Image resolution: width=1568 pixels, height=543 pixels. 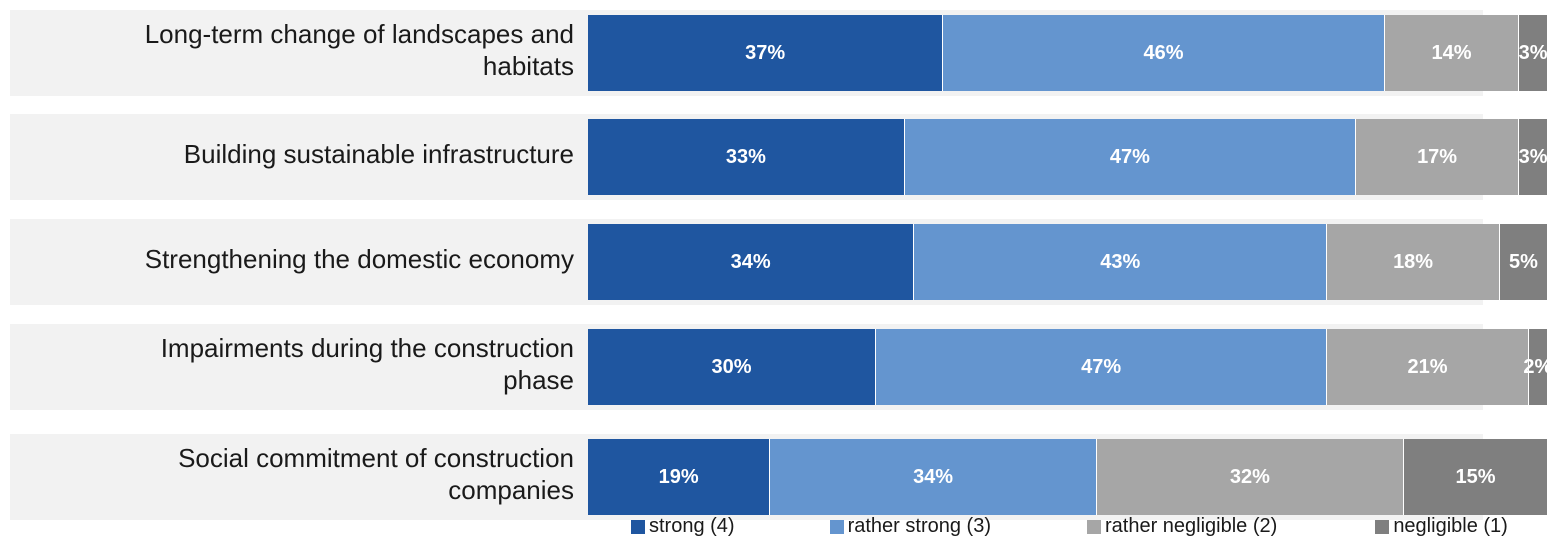 I want to click on bar-row: 30% 47% 21% 2%, so click(x=1078, y=367).